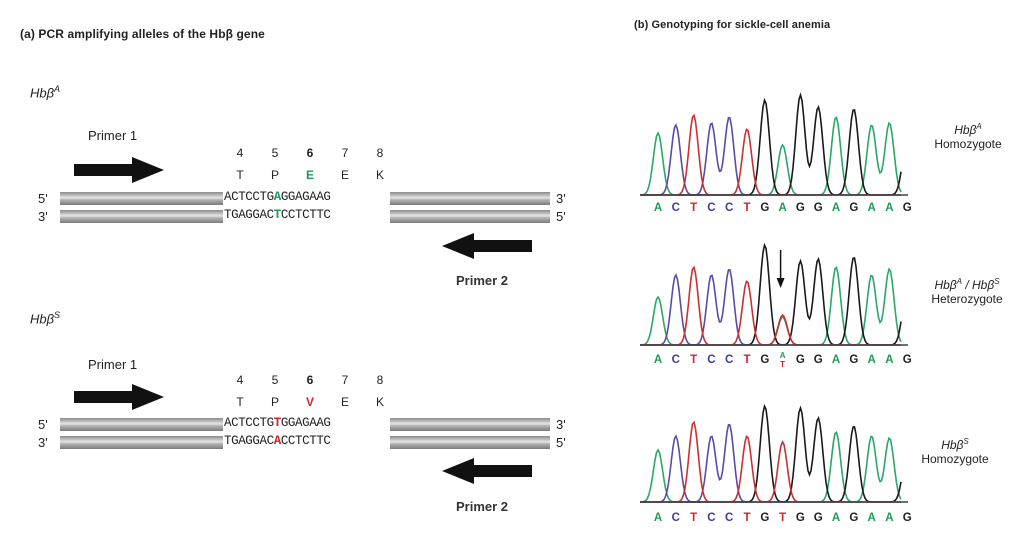  What do you see at coordinates (277, 197) in the screenshot?
I see `allele-a-top-sequence: ACTCCTGAGGAGAAG` at bounding box center [277, 197].